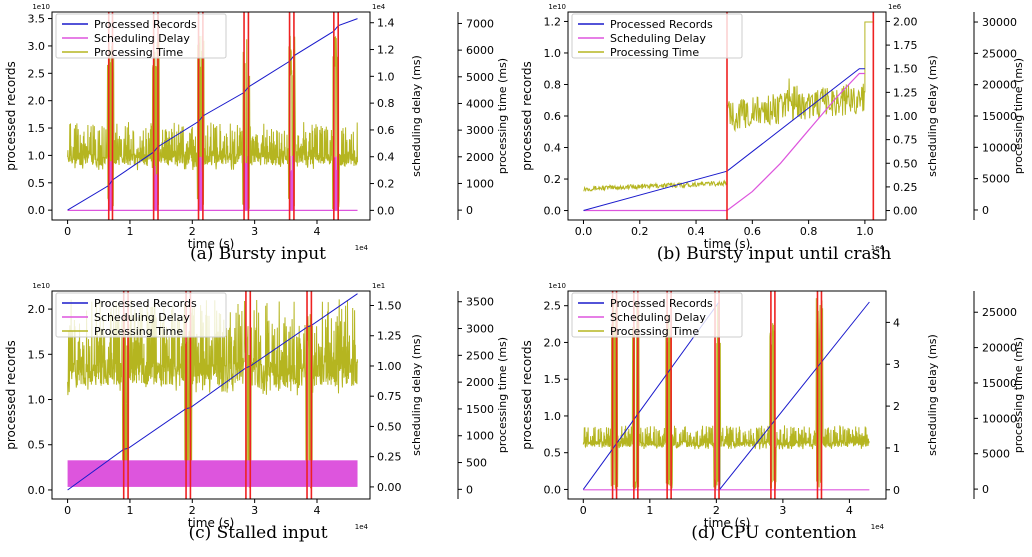  What do you see at coordinates (774, 533) in the screenshot?
I see `panel-caption: (d) CPU contention` at bounding box center [774, 533].